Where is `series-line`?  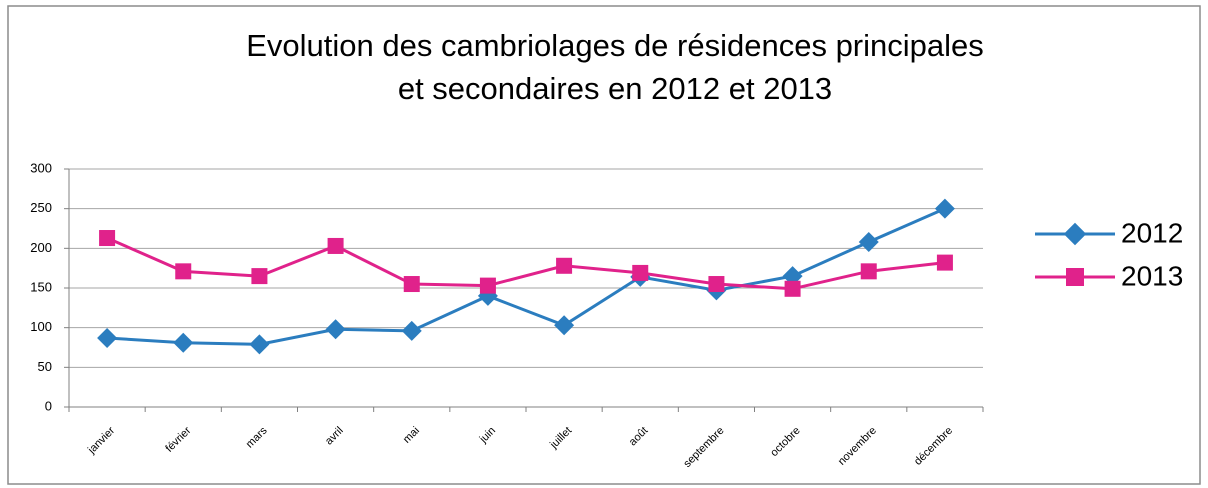
series-line is located at coordinates (526, 263).